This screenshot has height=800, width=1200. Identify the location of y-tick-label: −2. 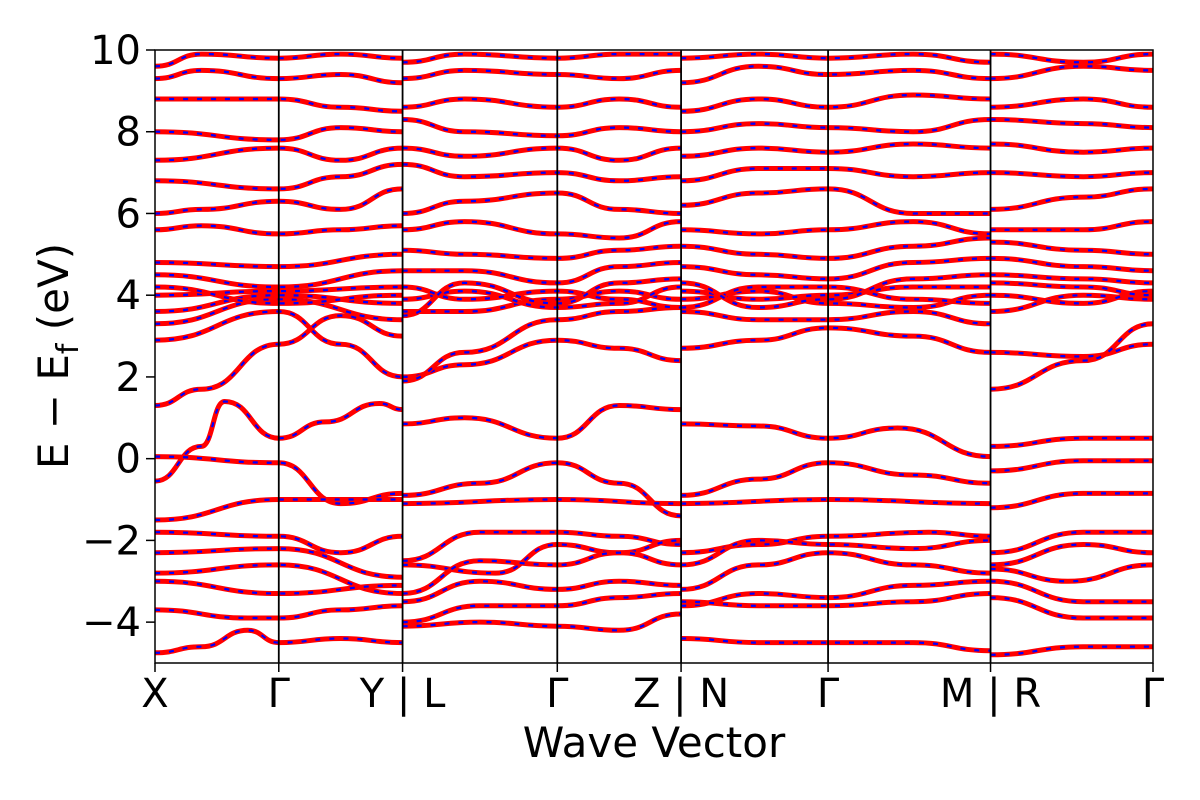
(111, 541).